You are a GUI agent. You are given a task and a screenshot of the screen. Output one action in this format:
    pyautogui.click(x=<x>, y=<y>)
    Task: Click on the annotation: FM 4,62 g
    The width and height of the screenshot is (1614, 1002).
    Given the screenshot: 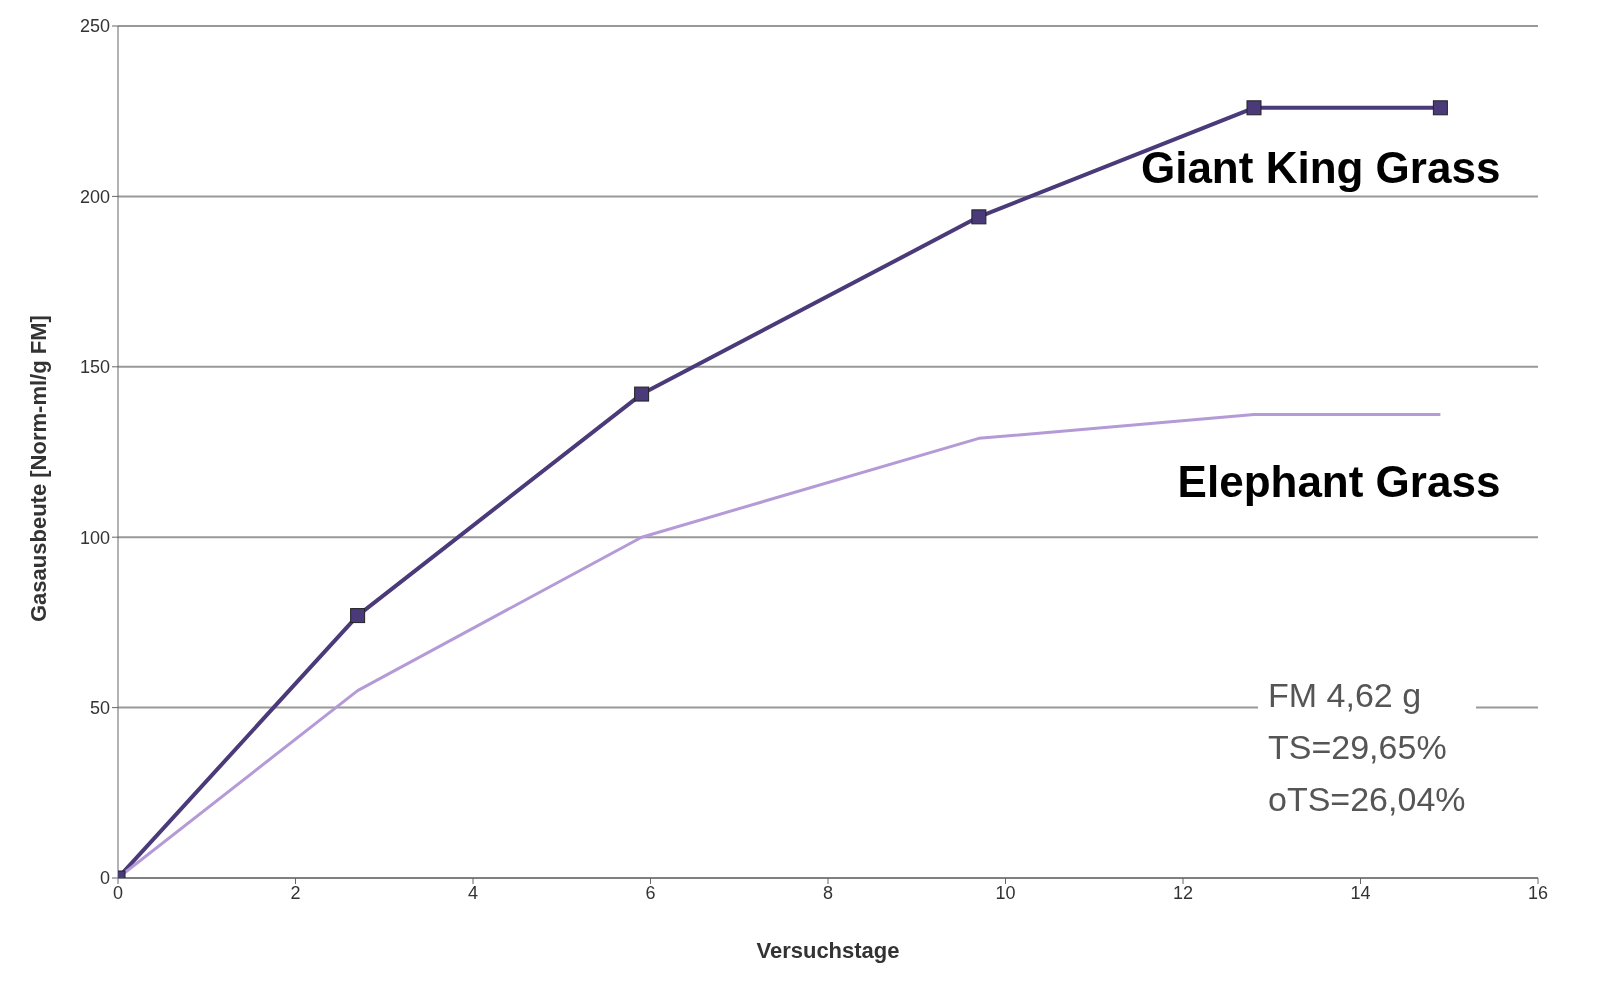 What is the action you would take?
    pyautogui.click(x=1345, y=695)
    